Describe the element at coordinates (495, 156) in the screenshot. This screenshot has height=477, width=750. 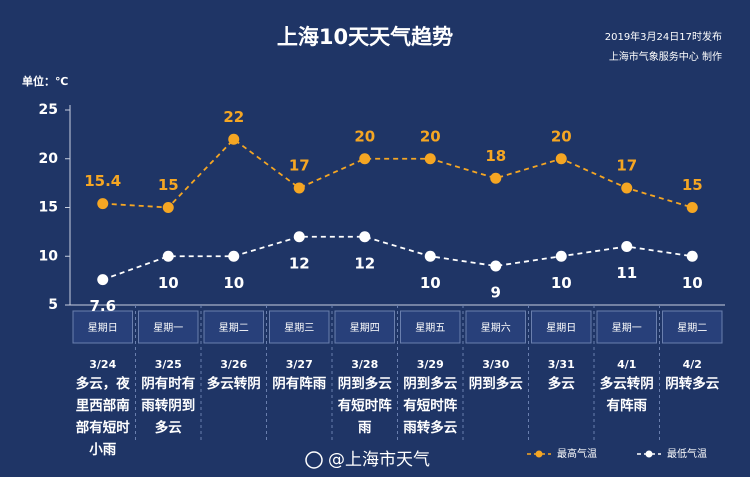
I see `data-label: 18` at that location.